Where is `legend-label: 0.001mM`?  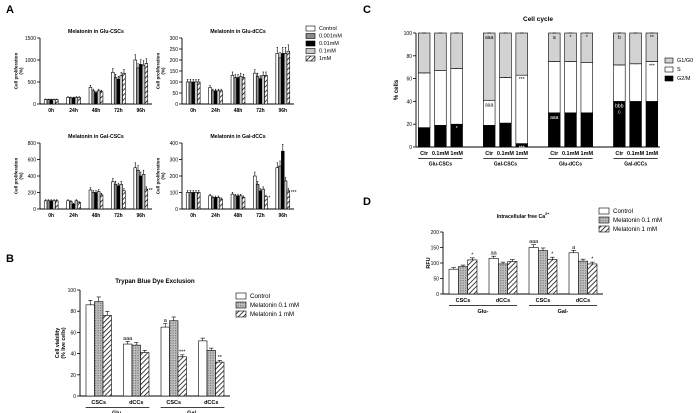
legend-label: 0.001mM is located at coordinates (330, 37).